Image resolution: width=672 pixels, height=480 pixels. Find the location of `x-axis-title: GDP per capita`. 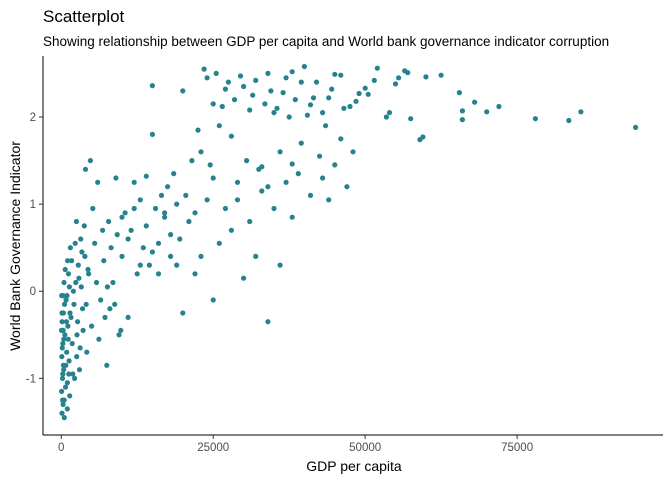

x-axis-title: GDP per capita is located at coordinates (354, 466).